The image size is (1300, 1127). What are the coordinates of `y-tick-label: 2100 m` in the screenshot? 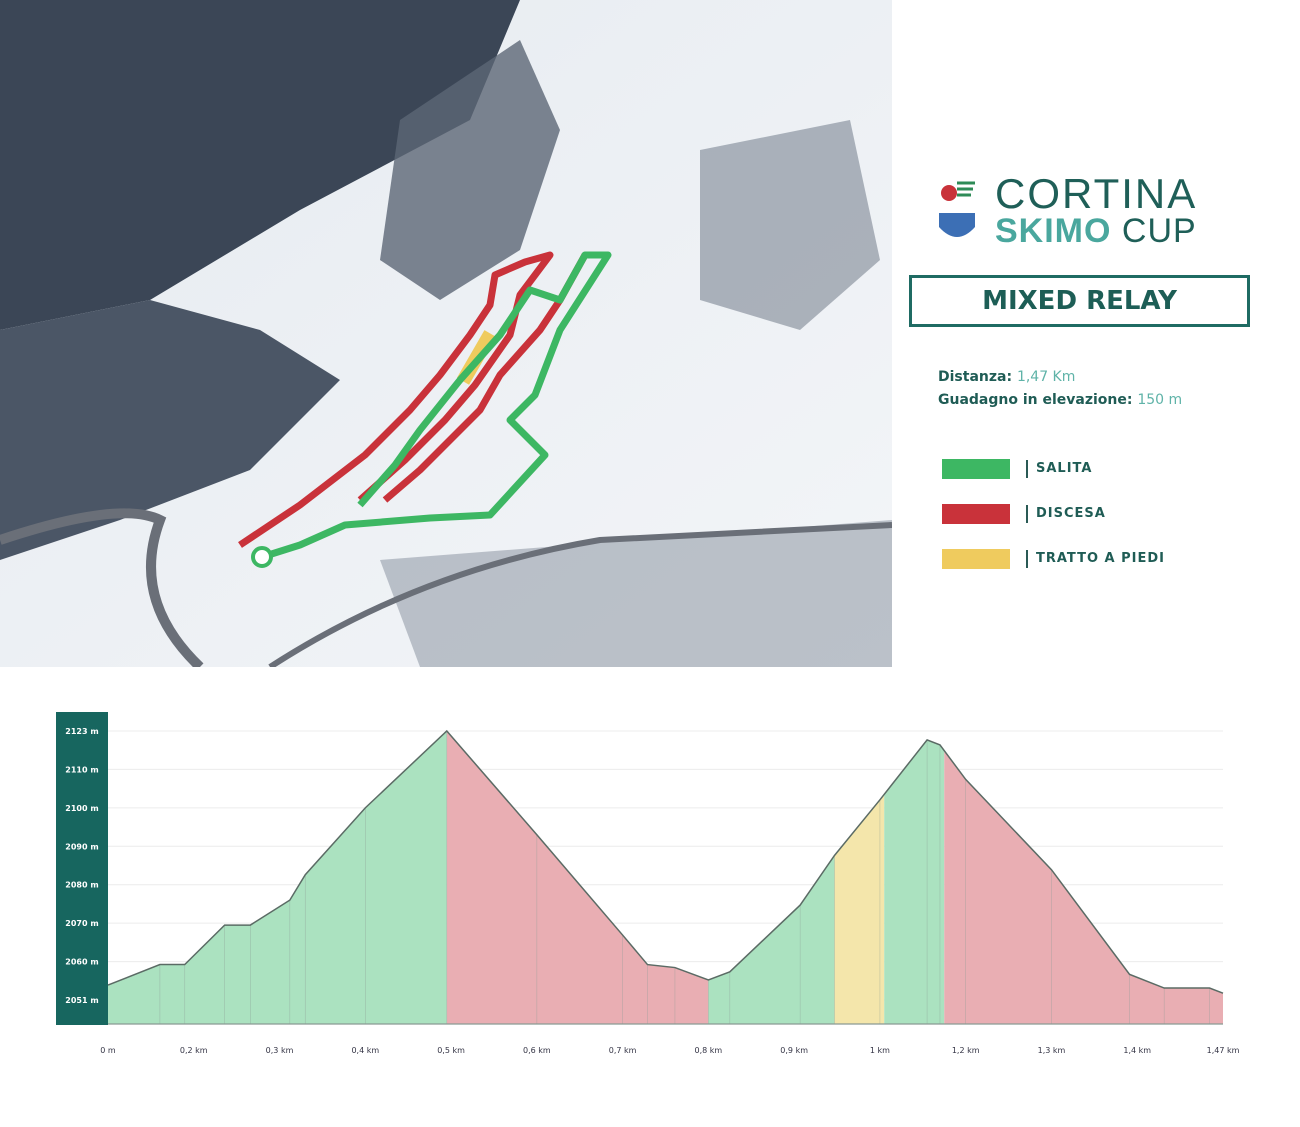 It's located at (81, 808).